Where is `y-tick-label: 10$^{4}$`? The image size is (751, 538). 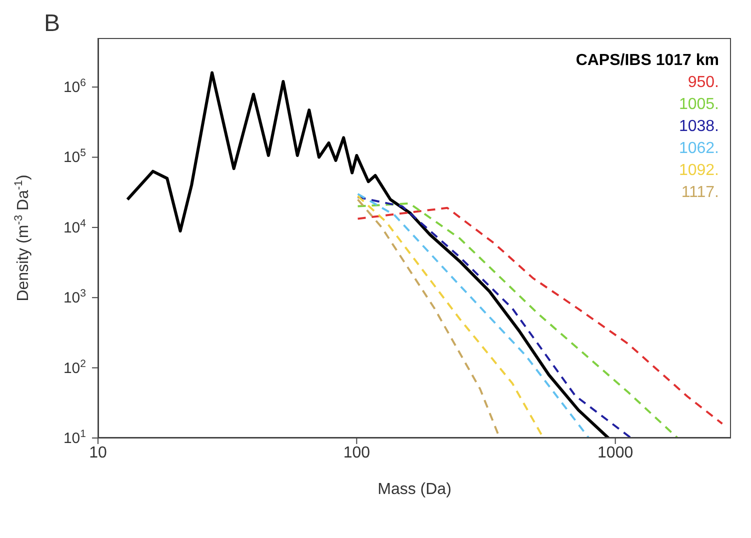 y-tick-label: 10$^{4}$ is located at coordinates (74, 226).